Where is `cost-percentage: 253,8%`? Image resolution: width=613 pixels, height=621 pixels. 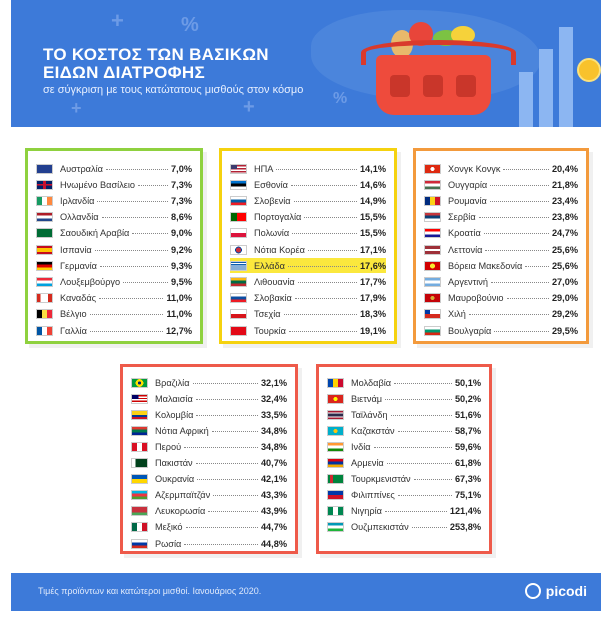
cost-percentage: 253,8% is located at coordinates (465, 527).